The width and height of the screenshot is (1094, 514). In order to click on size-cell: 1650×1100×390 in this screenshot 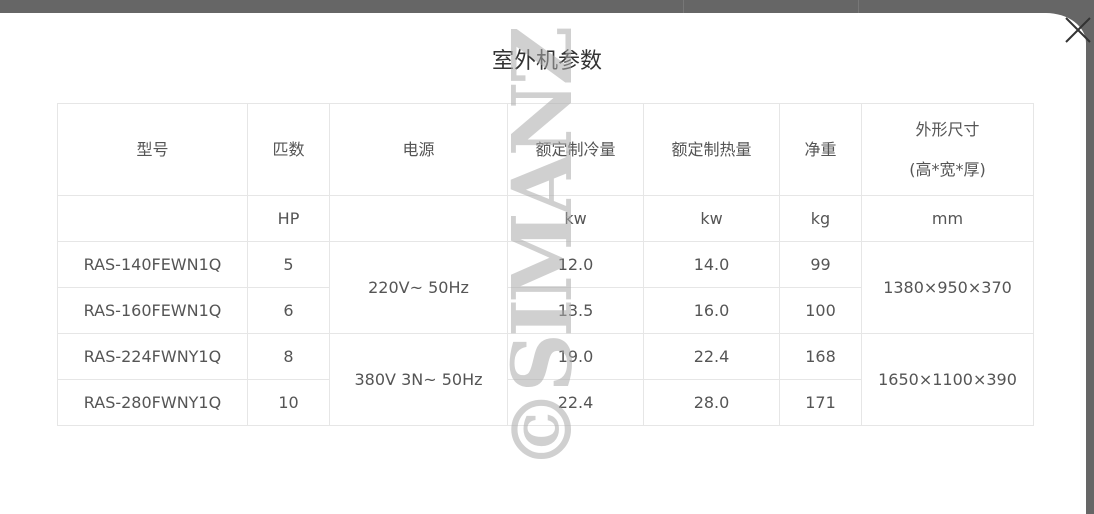, I will do `click(947, 379)`.